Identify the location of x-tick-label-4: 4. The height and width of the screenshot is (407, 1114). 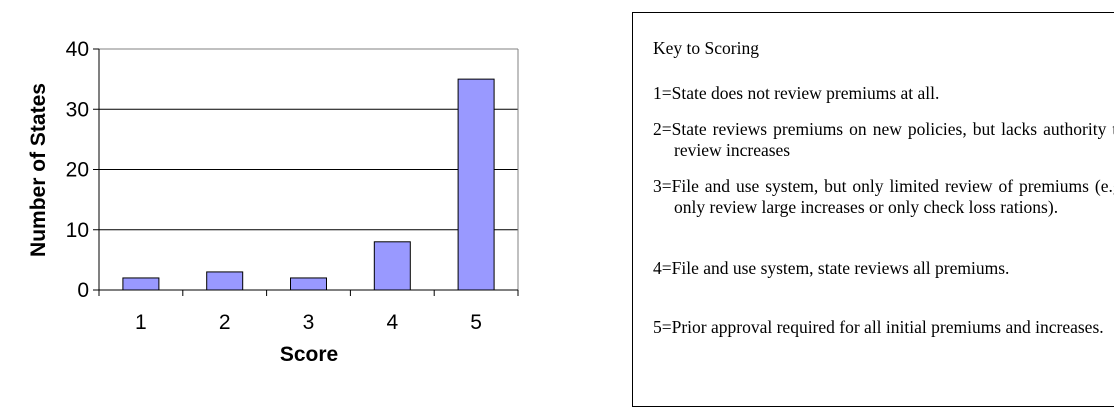
(392, 322).